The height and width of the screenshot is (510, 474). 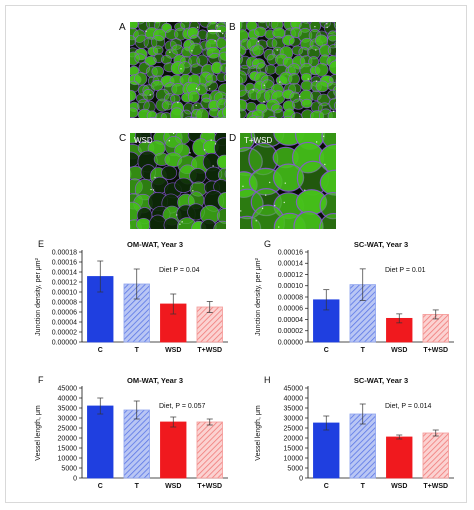 What do you see at coordinates (294, 448) in the screenshot?
I see `y-tick-label: 15000` at bounding box center [294, 448].